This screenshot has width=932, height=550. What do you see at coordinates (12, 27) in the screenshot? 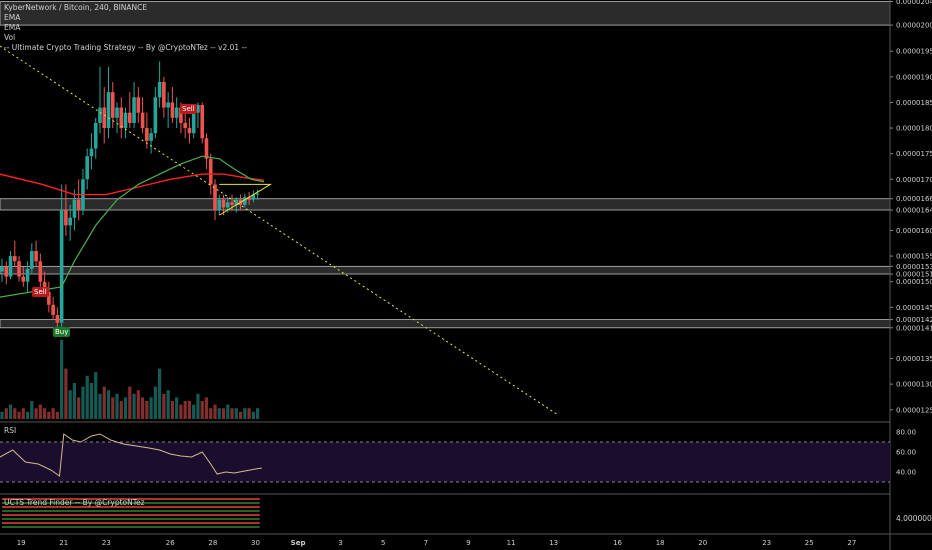
I see `indicator-ema-2: EMA` at bounding box center [12, 27].